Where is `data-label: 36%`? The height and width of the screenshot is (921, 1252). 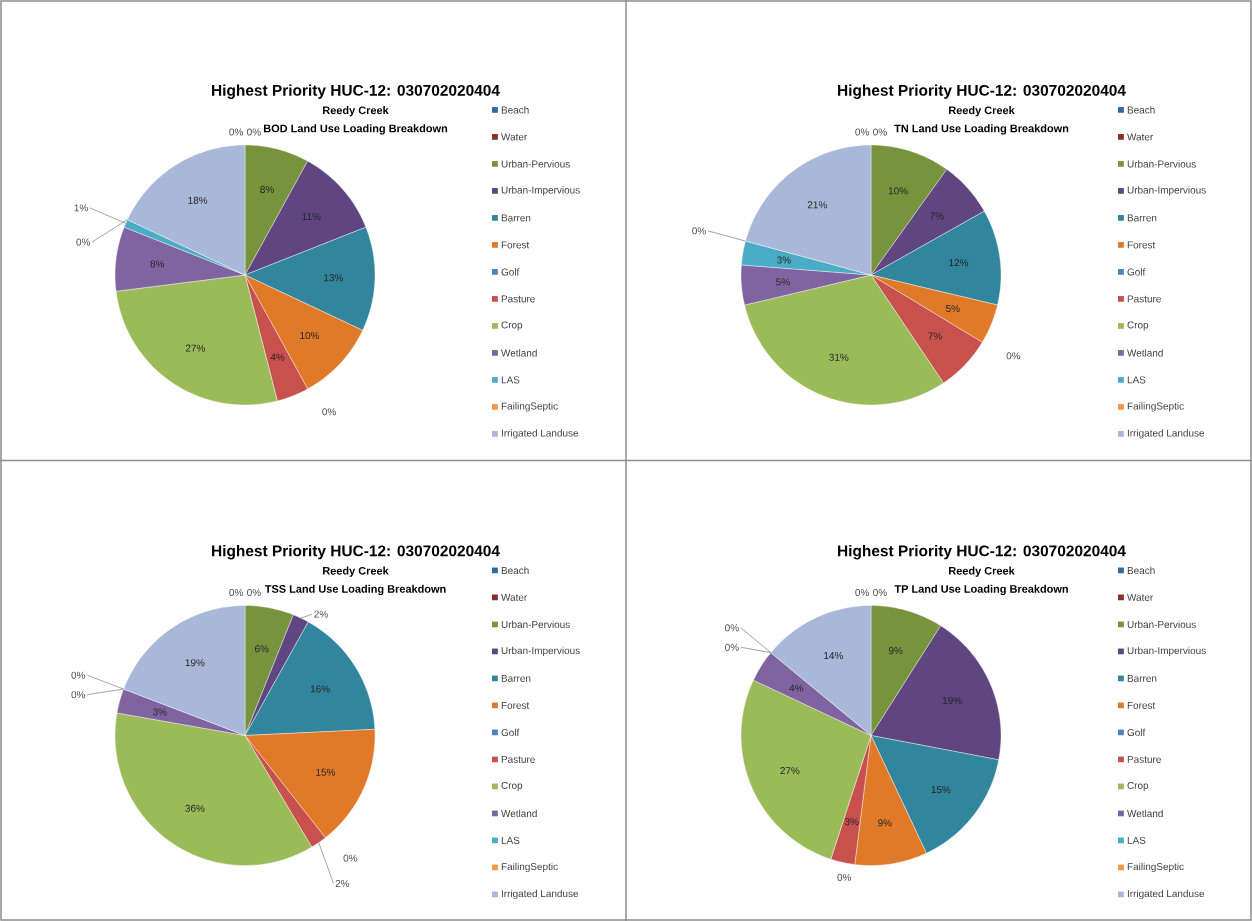 data-label: 36% is located at coordinates (195, 808).